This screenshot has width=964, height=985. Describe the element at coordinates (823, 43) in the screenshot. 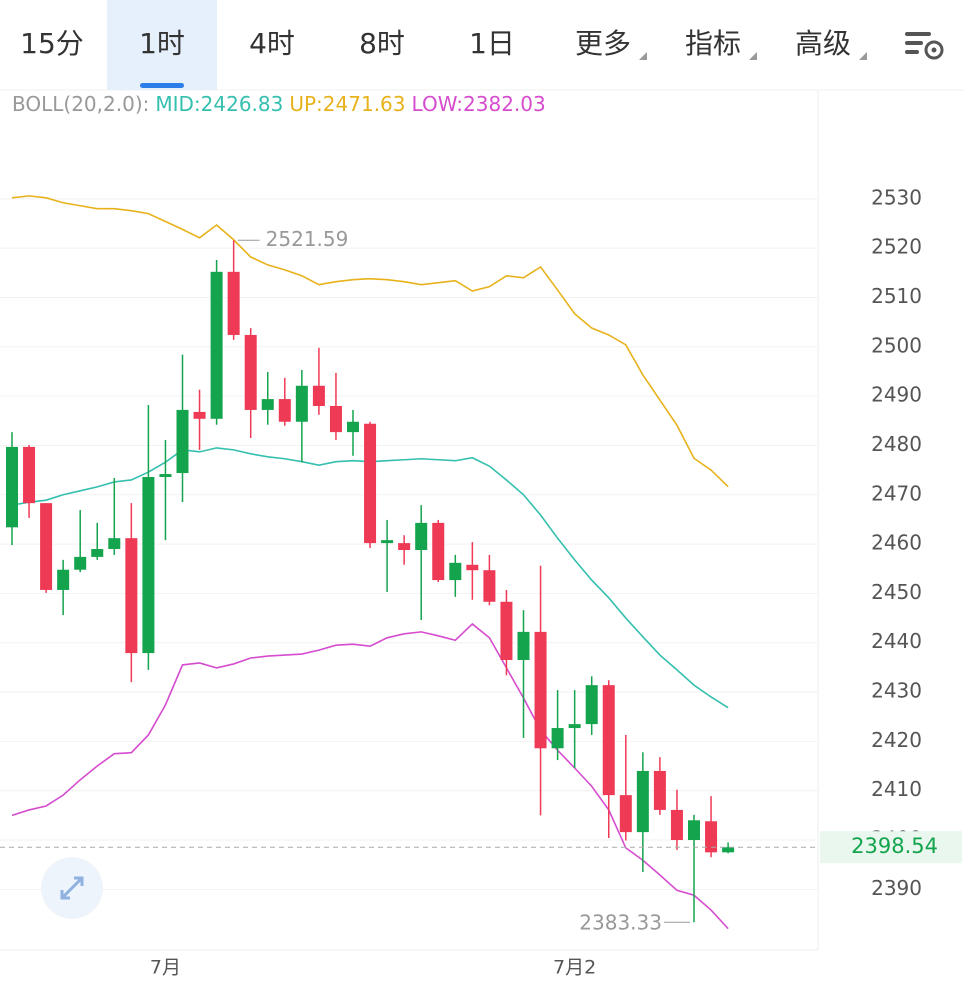

I see `menu-tab: 高级` at that location.